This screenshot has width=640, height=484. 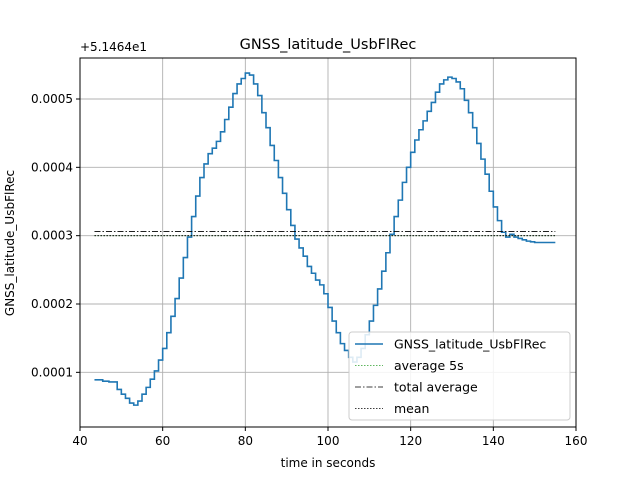 I want to click on x-axis-ticks: 40 60 80 100 120 140 160, so click(x=329, y=437).